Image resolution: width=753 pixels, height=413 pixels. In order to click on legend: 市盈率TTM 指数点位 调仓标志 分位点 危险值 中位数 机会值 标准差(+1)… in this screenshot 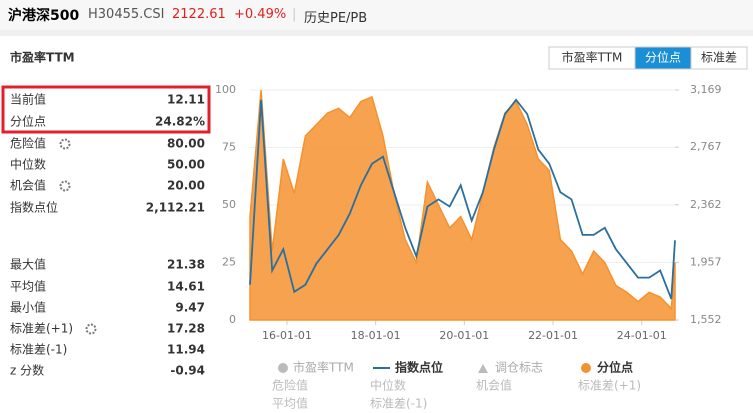, I will do `click(456, 385)`.